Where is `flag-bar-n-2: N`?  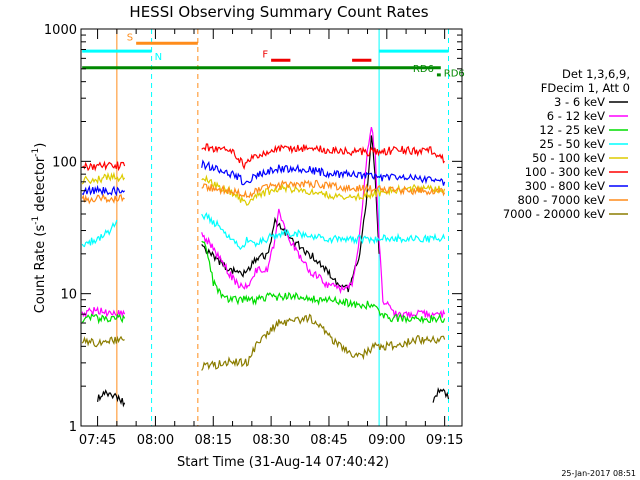 flag-bar-n-2: N is located at coordinates (122, 56).